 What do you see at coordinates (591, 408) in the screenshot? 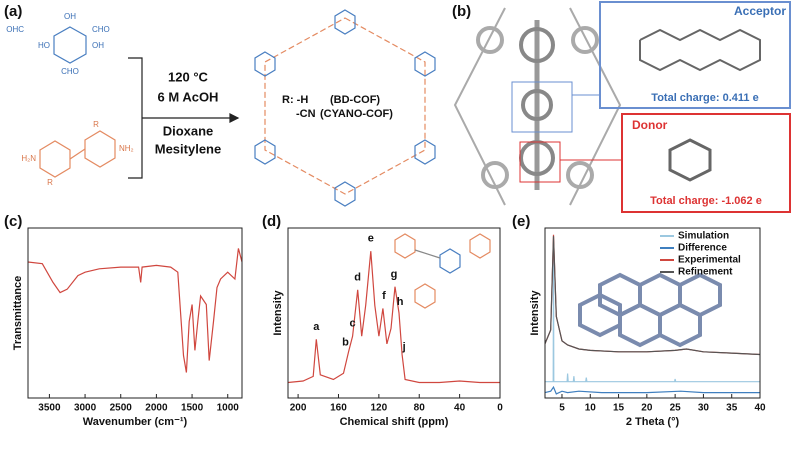
I see `x-tick-label: 10` at bounding box center [591, 408].